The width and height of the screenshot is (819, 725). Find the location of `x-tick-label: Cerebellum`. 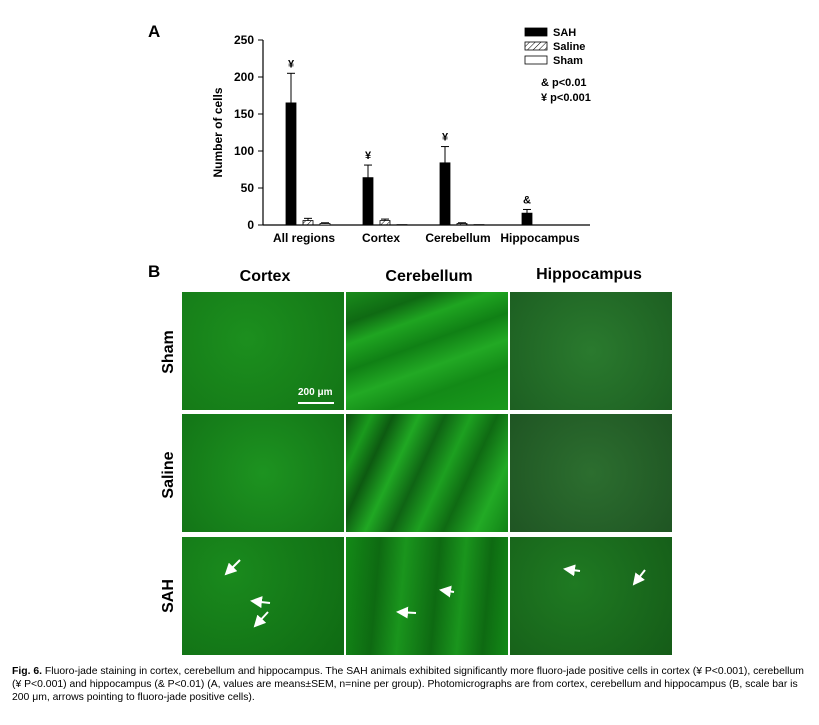

x-tick-label: Cerebellum is located at coordinates (457, 238).